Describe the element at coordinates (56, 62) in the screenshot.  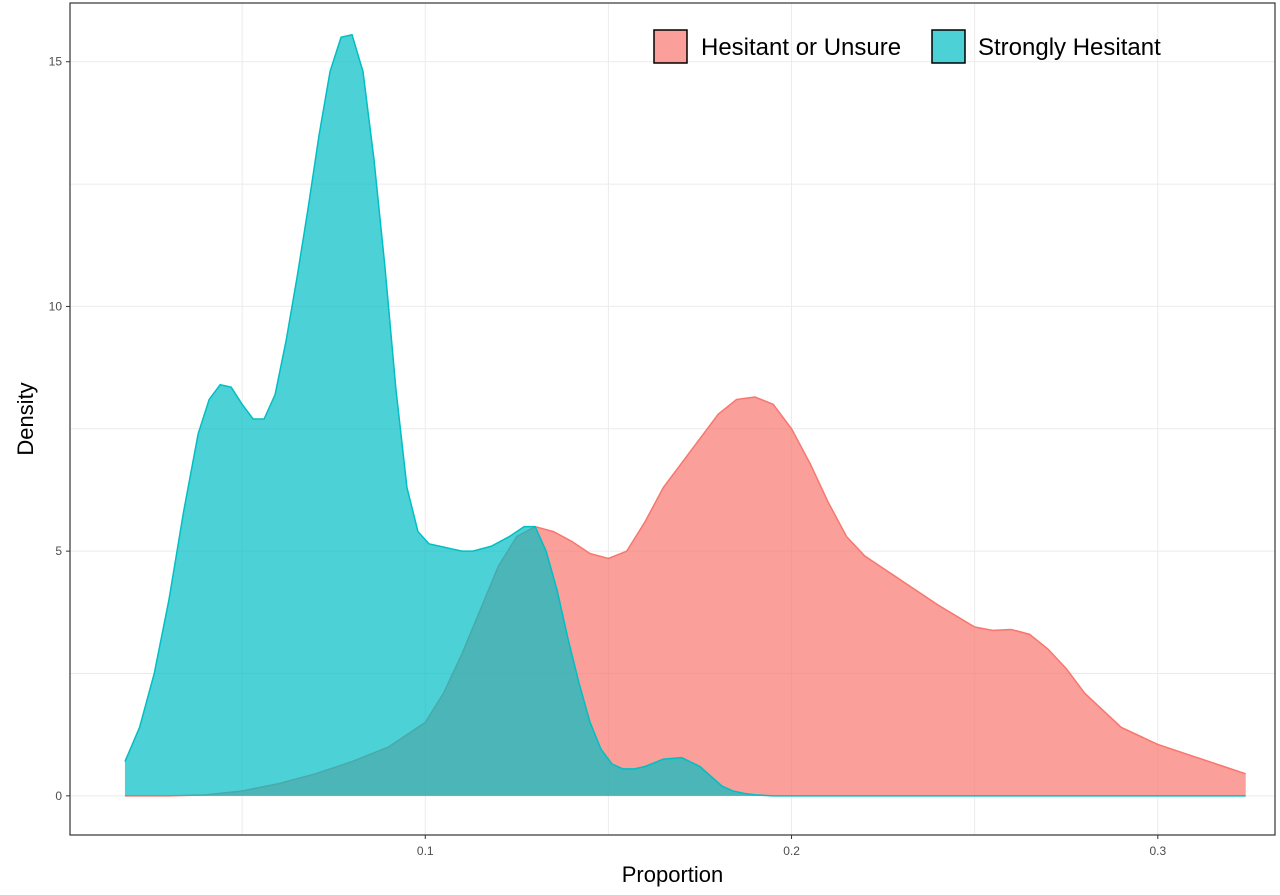
I see `y-tick-label: 15` at that location.